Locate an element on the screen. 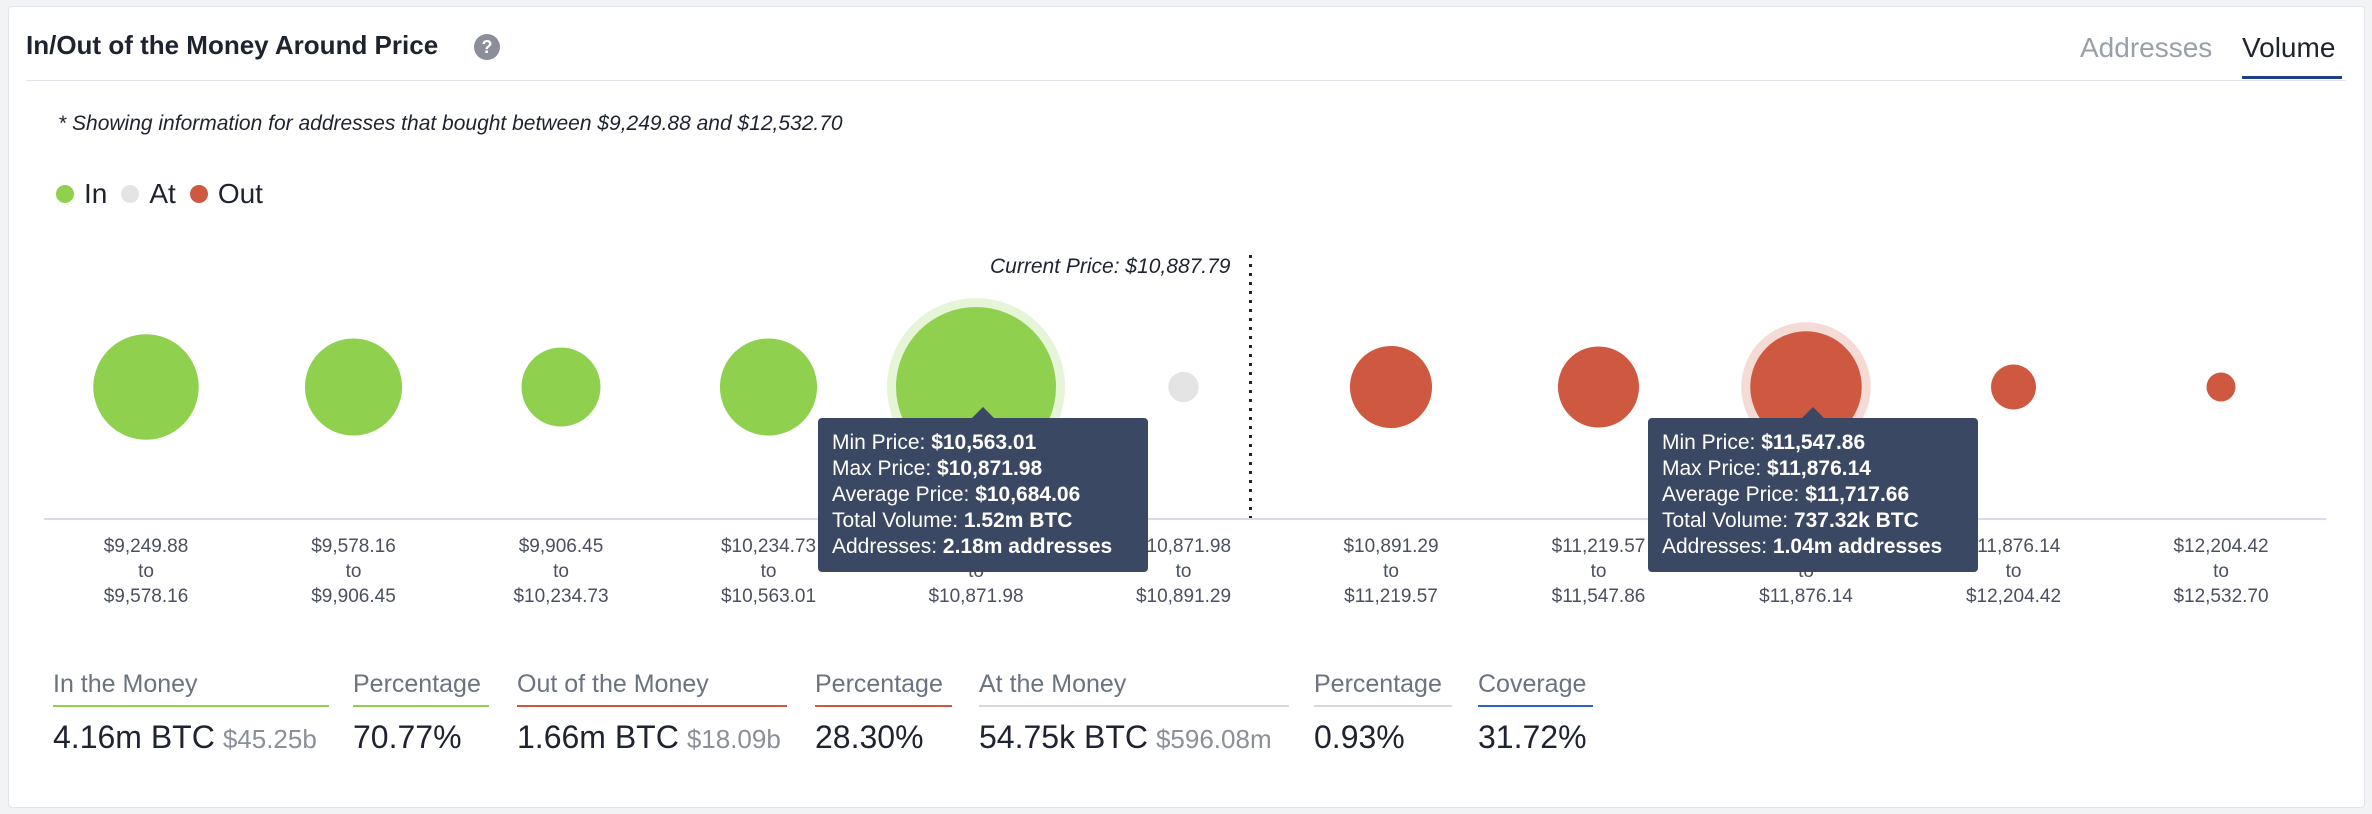 The width and height of the screenshot is (2372, 814). legend-dot-out is located at coordinates (198, 194).